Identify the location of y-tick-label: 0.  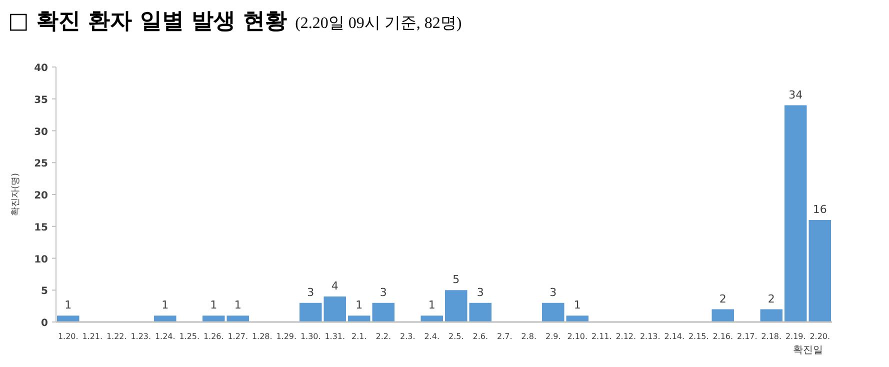
(44, 323).